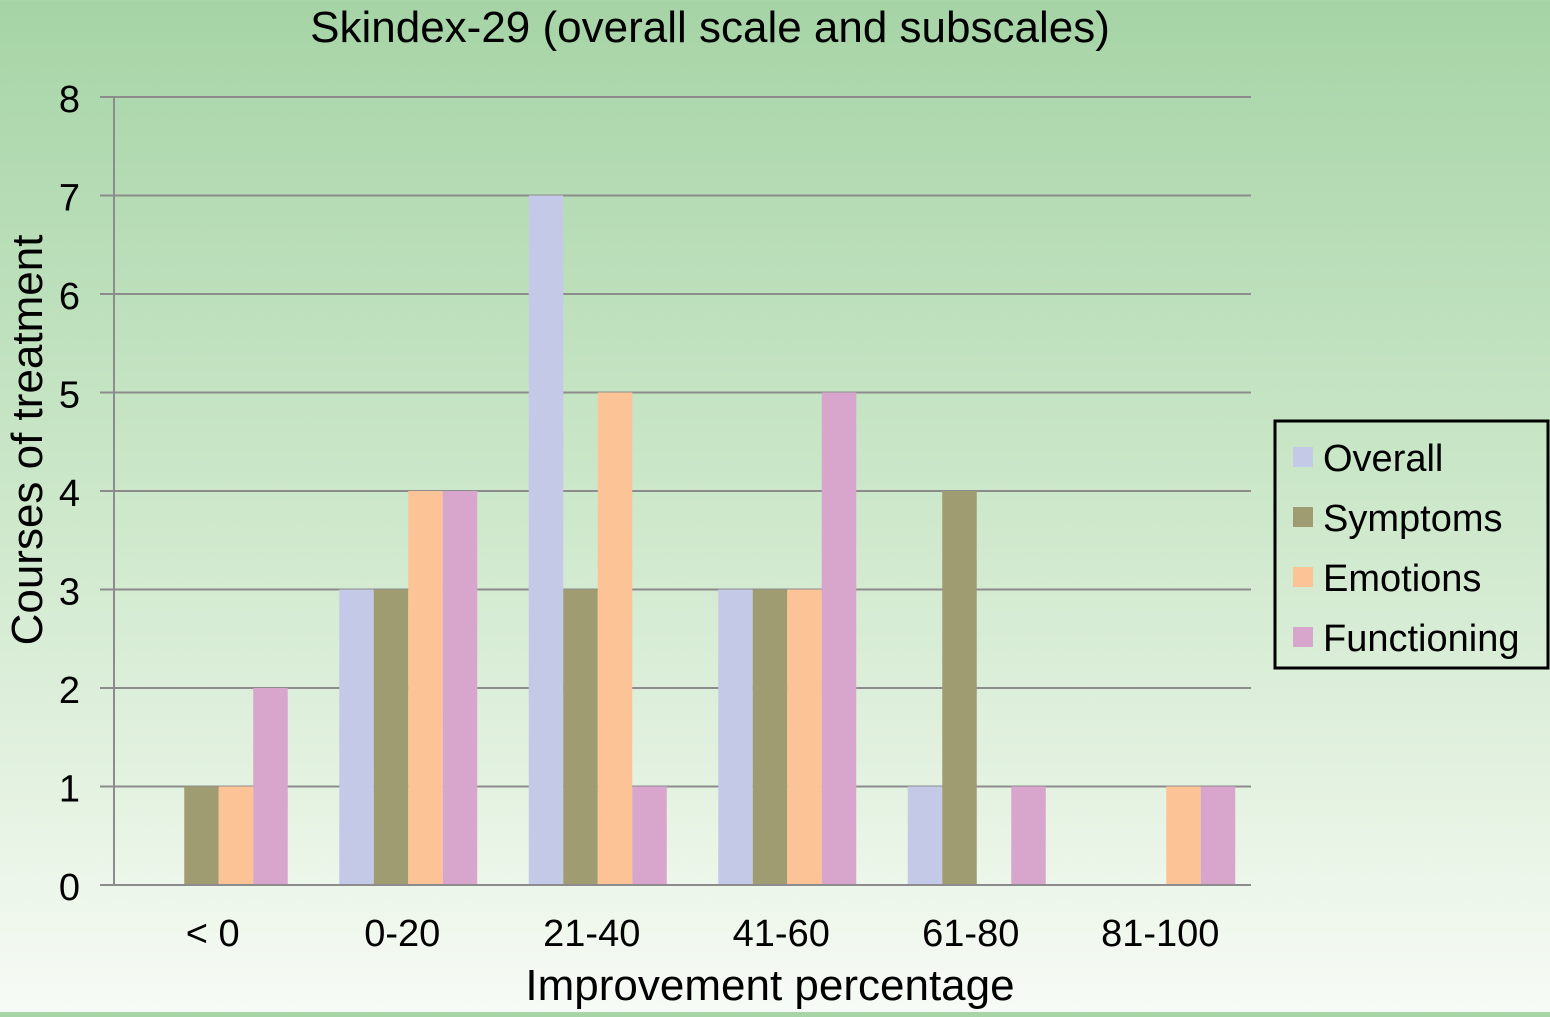 The height and width of the screenshot is (1017, 1550). Describe the element at coordinates (213, 934) in the screenshot. I see `x-tick-label: < 0` at that location.